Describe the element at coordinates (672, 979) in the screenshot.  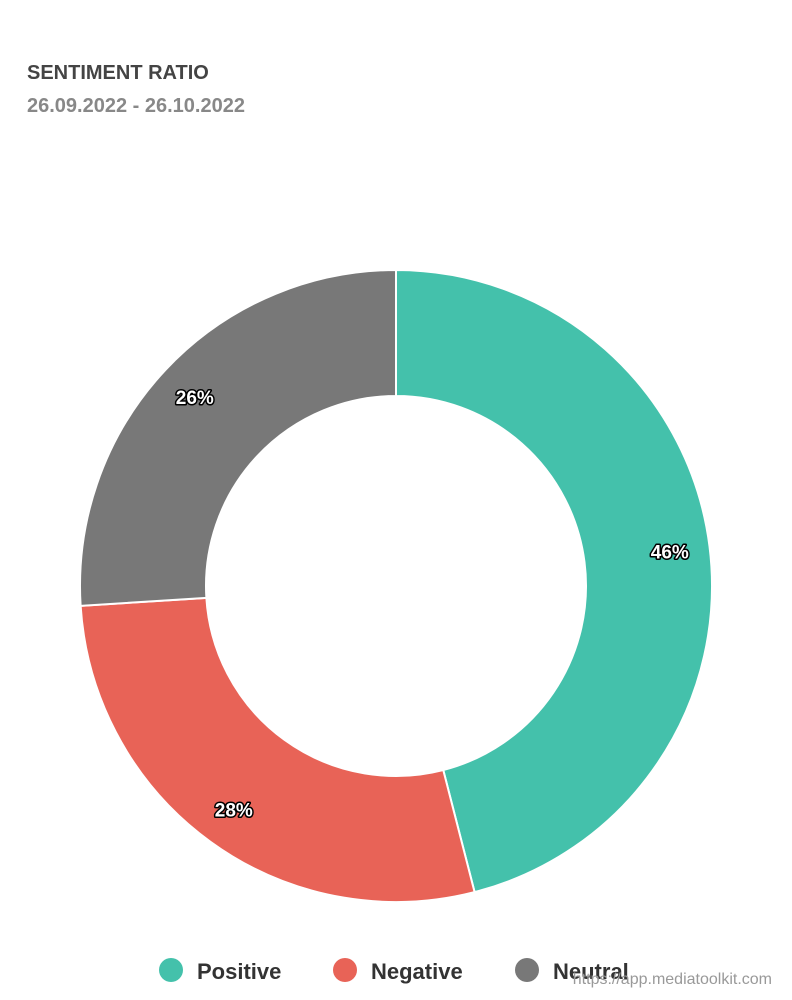
I see `credit: https://app.mediatoolkit.com` at that location.